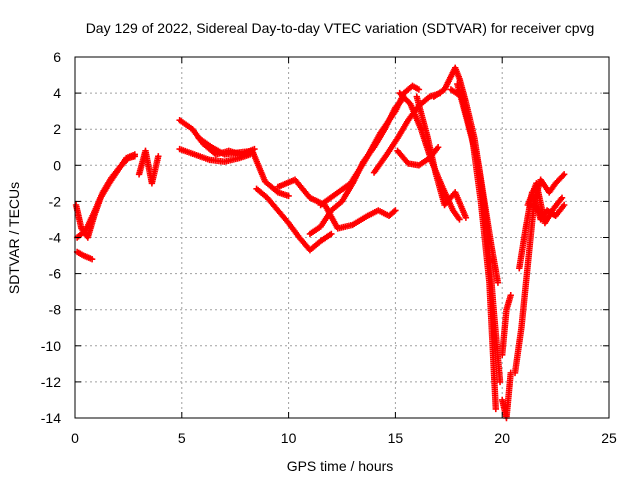 This screenshot has width=640, height=480. What do you see at coordinates (57, 129) in the screenshot?
I see `y-tick-label: 2` at bounding box center [57, 129].